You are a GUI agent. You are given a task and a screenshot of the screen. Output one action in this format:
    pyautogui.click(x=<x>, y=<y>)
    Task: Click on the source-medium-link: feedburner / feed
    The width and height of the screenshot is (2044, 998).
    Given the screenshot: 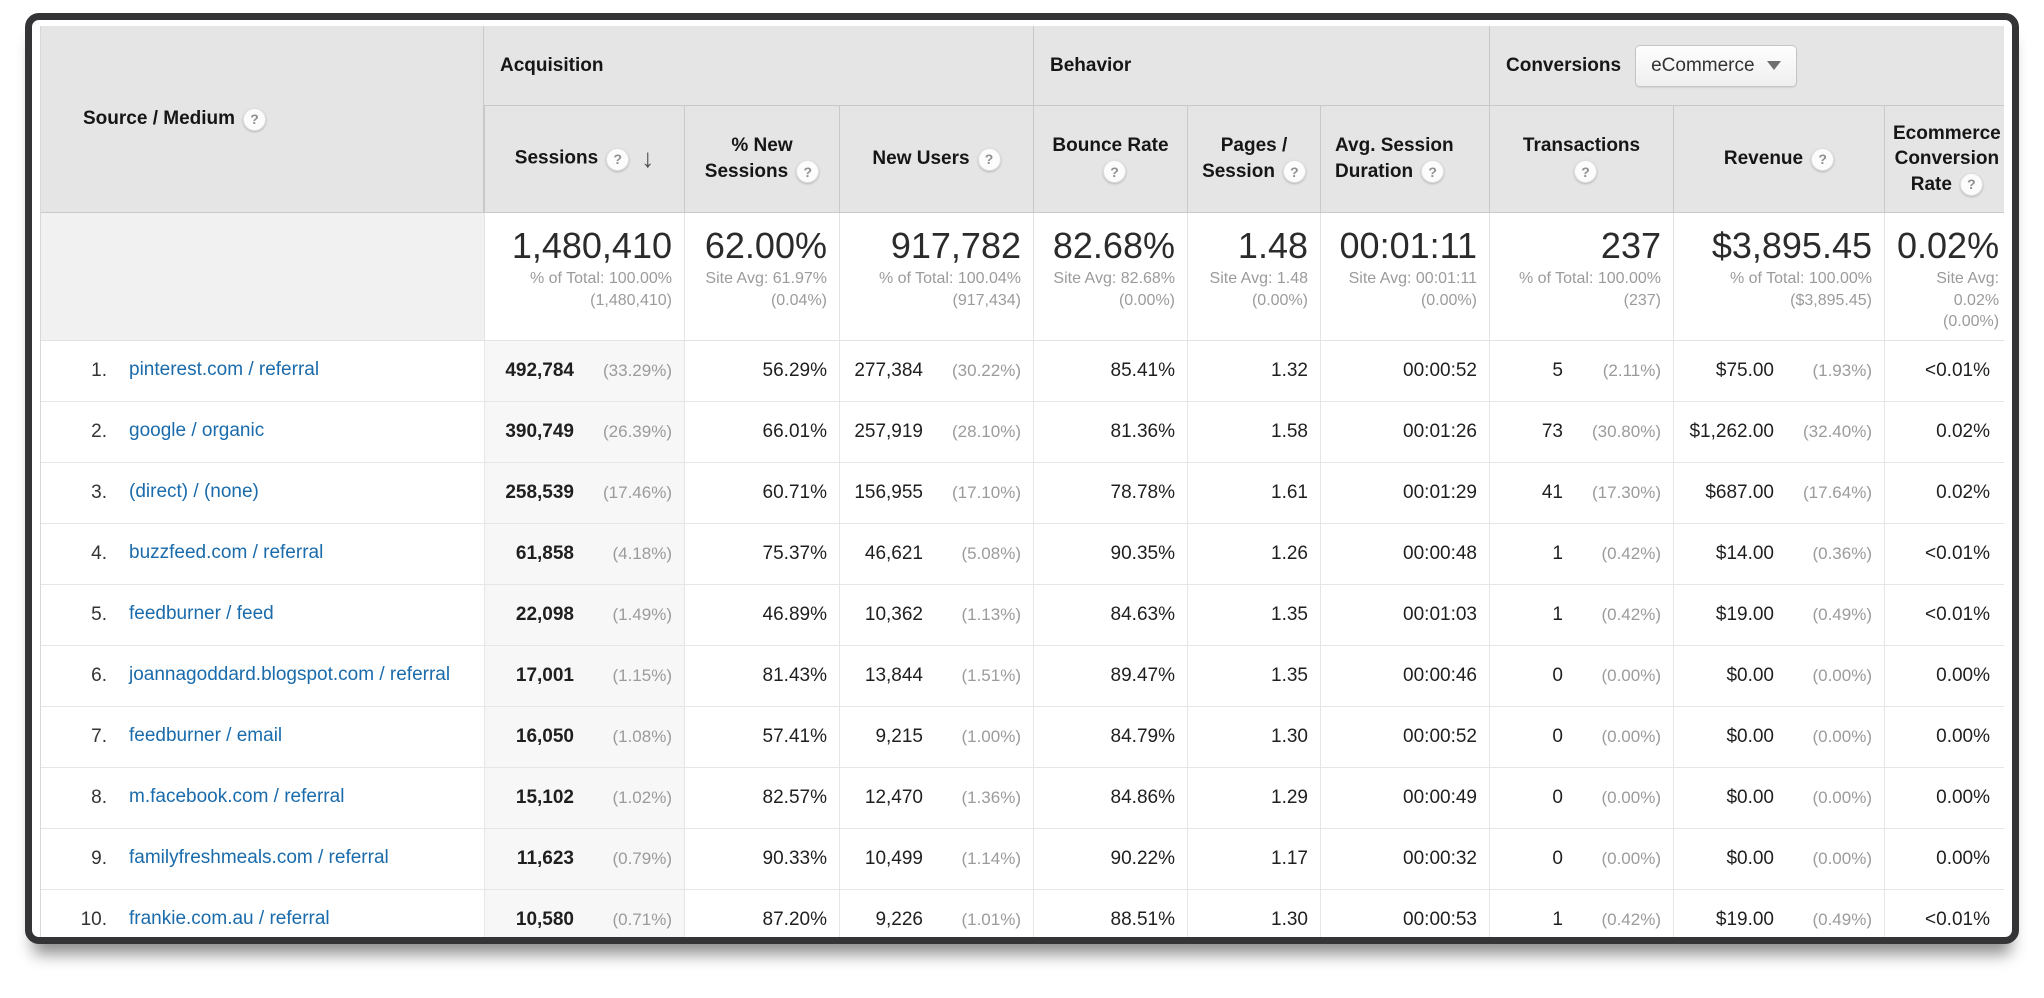 What is the action you would take?
    pyautogui.click(x=201, y=614)
    